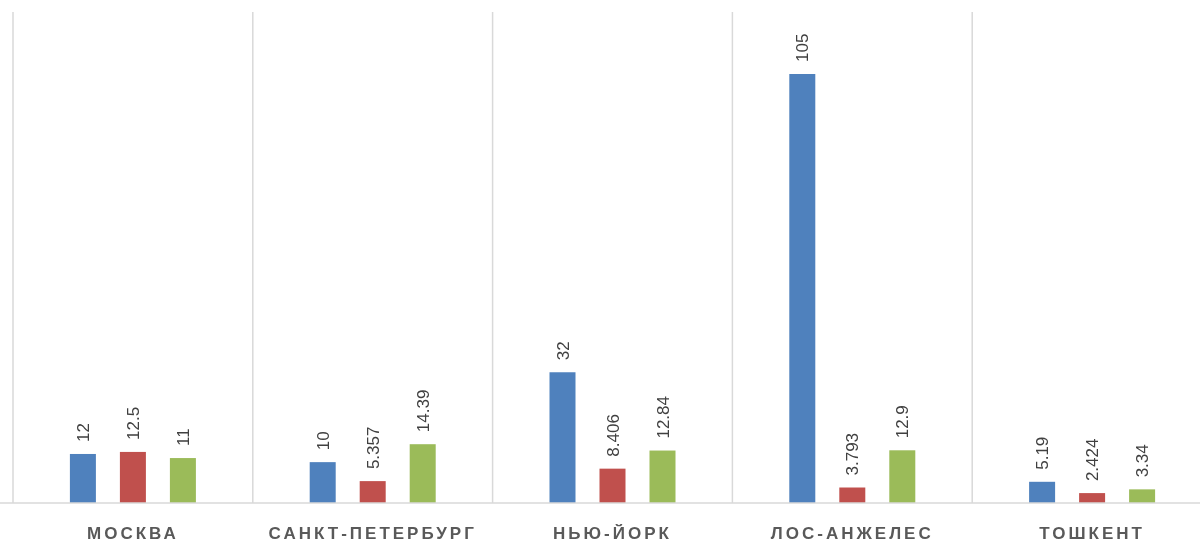 The image size is (1200, 546). I want to click on data-label: 14.39, so click(423, 411).